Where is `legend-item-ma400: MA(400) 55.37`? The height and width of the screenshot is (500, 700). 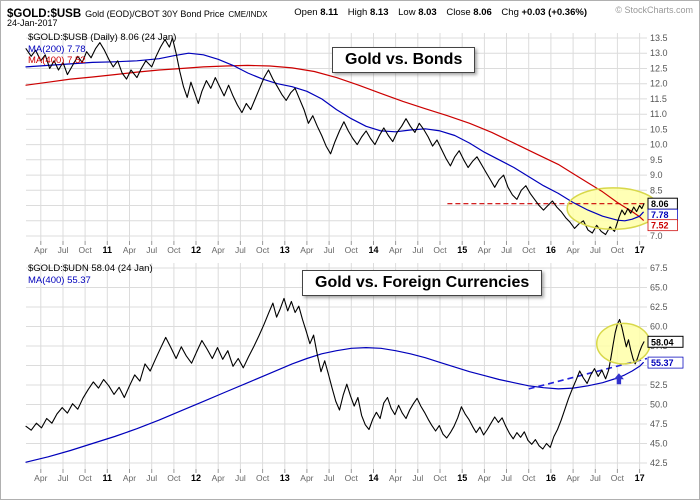
legend-item-ma400: MA(400) 55.37 is located at coordinates (59, 280).